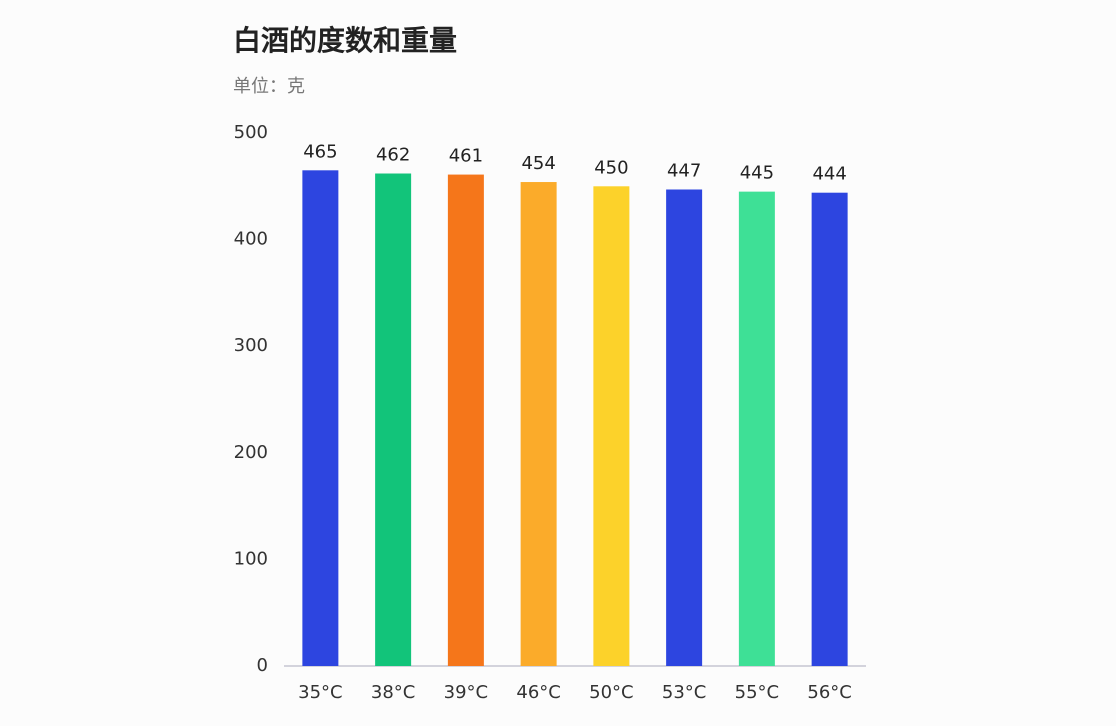  I want to click on data-label: 447, so click(684, 170).